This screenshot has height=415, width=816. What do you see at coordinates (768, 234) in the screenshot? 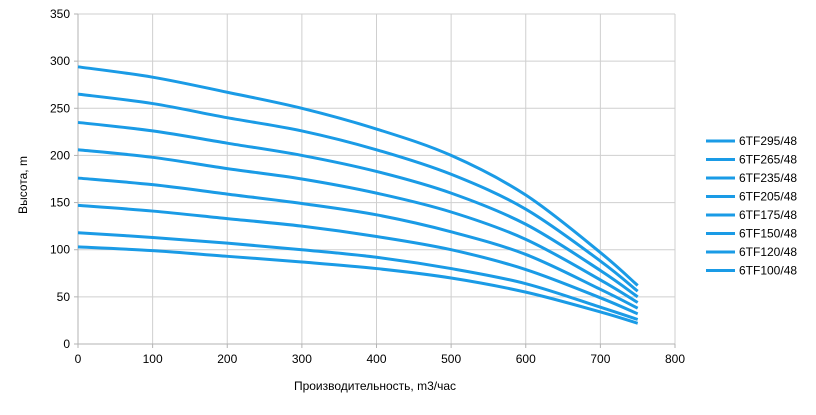
I see `legend-label: 6TF150/48` at bounding box center [768, 234].